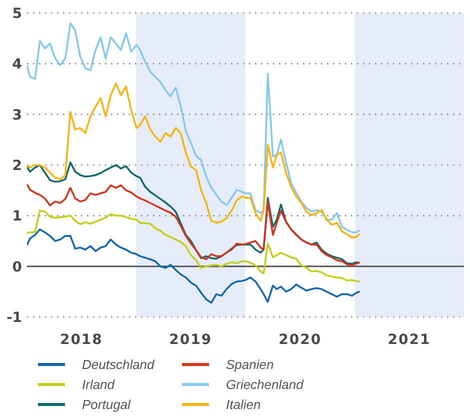  I want to click on y-tick-label: 2, so click(17, 166).